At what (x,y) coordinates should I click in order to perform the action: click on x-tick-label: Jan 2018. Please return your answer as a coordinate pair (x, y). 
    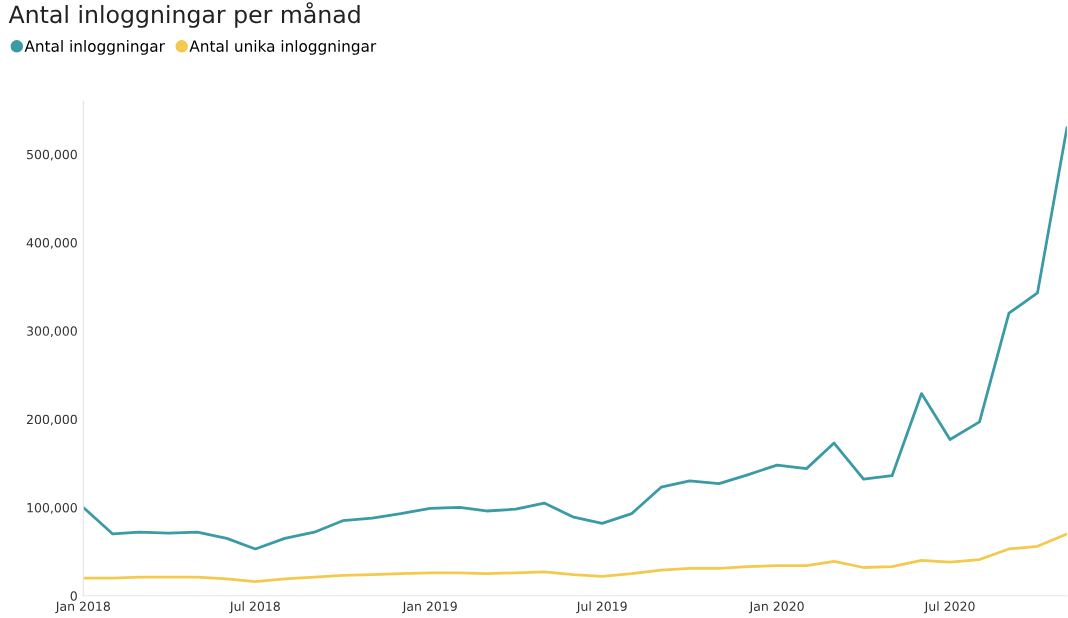
    Looking at the image, I should click on (82, 607).